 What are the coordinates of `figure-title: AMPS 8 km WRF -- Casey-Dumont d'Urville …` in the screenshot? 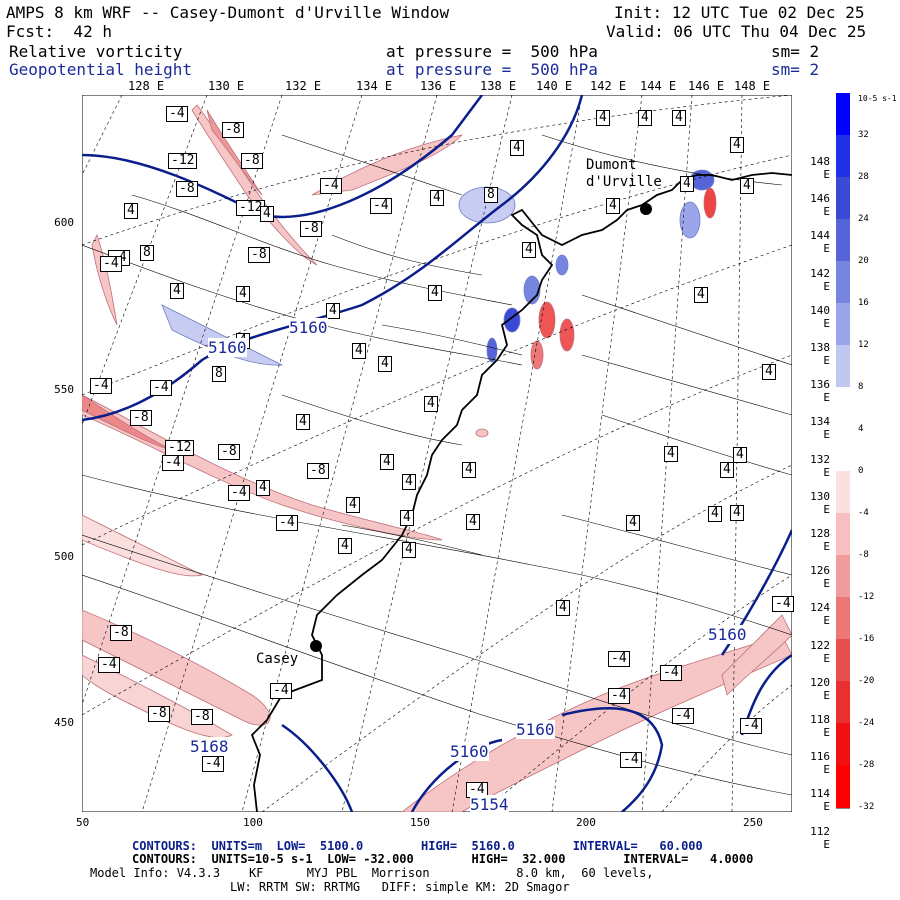 It's located at (228, 12).